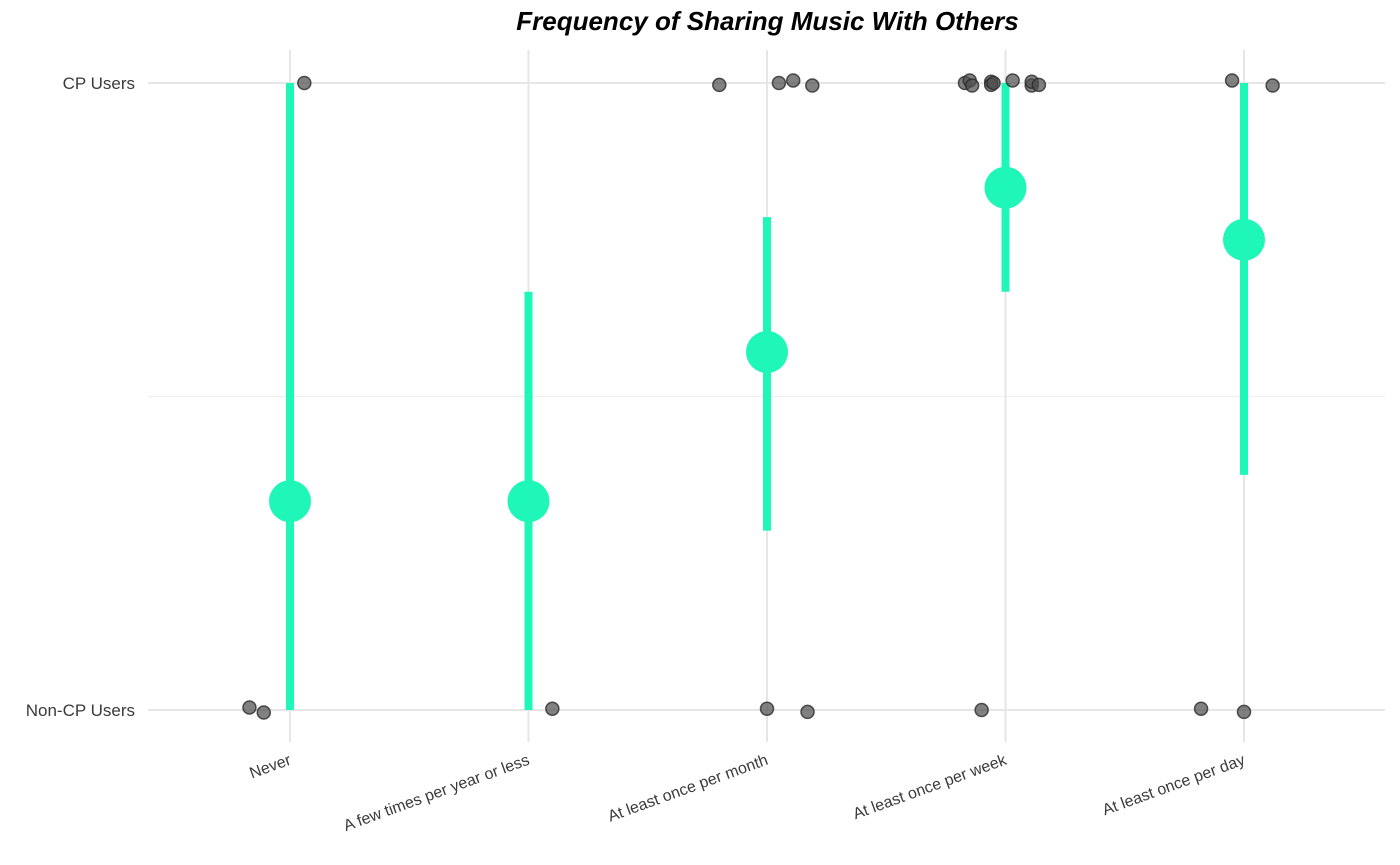 The height and width of the screenshot is (865, 1400). I want to click on y-tick-label: Non-CP Users, so click(80, 710).